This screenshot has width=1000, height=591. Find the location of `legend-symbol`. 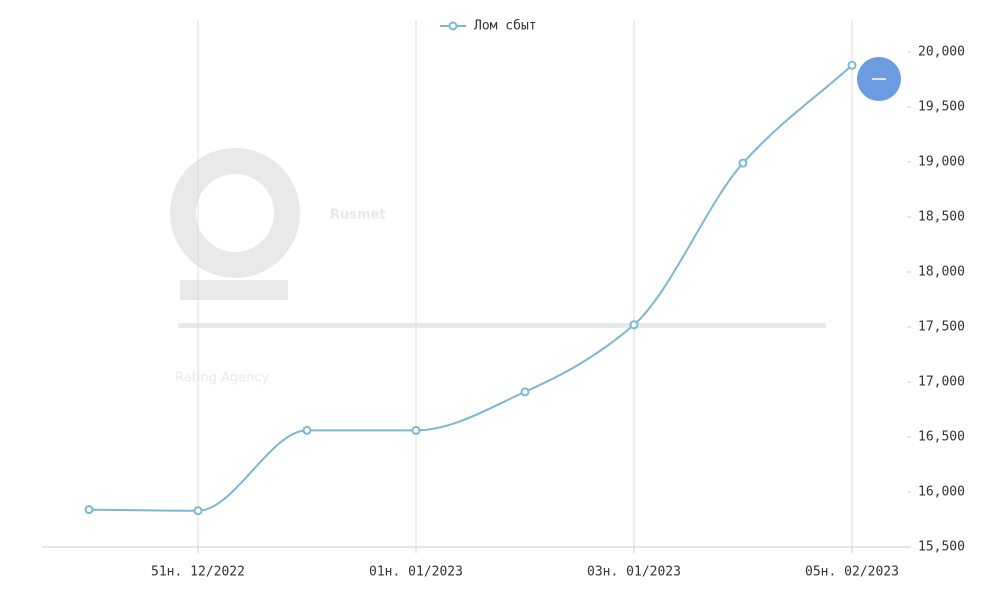

legend-symbol is located at coordinates (453, 26).